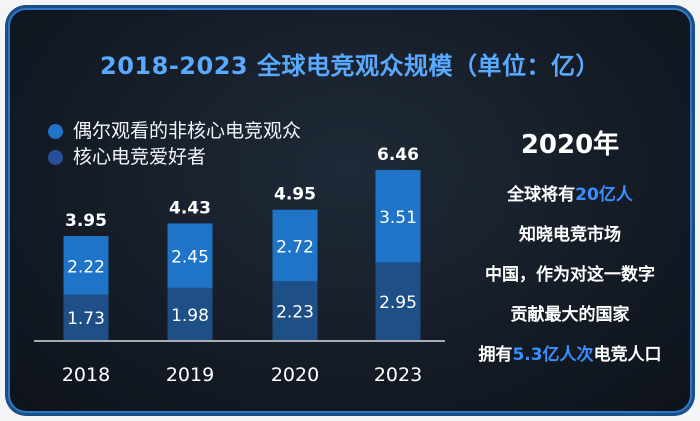  I want to click on bar-segment-2018-core, so click(86, 317).